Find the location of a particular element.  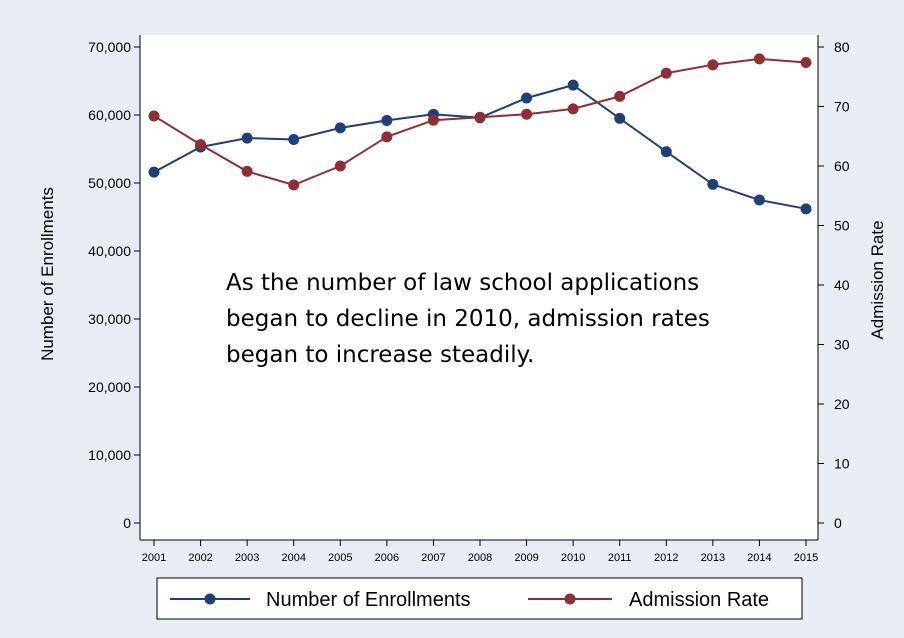

annotation-line: As the number of law school applications is located at coordinates (462, 283).